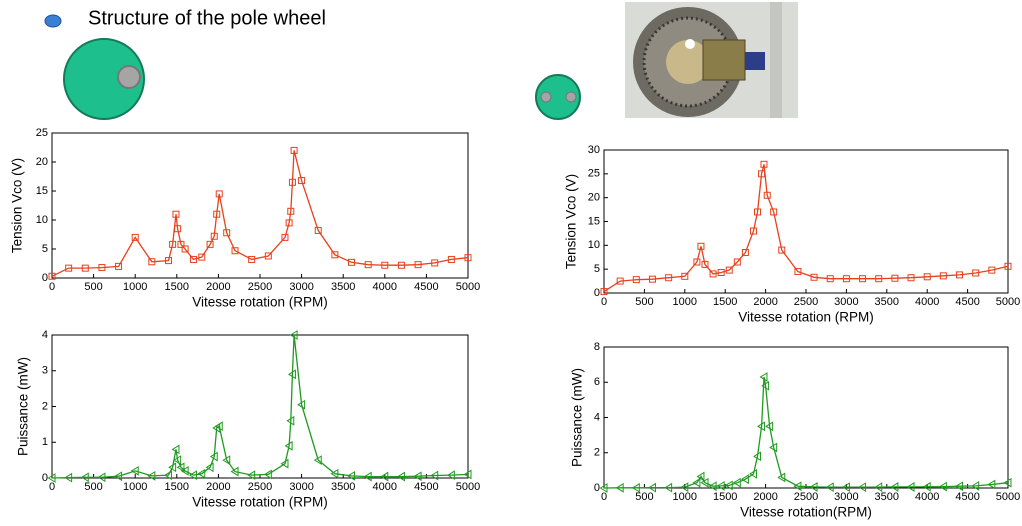 The image size is (1022, 526). Describe the element at coordinates (594, 174) in the screenshot. I see `y-tick-label: 25` at that location.